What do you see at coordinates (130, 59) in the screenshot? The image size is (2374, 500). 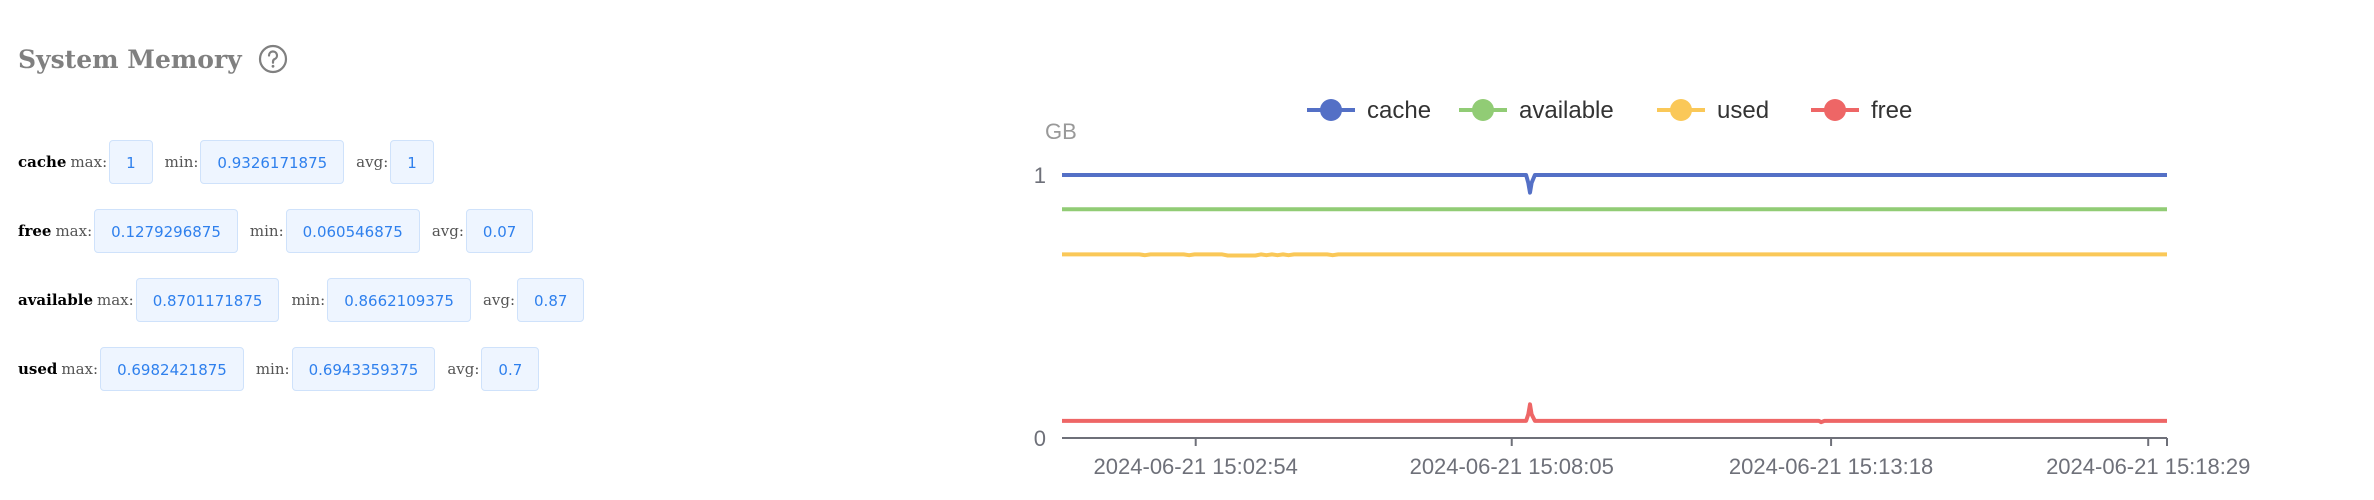 I see `panel-title: System Memory` at bounding box center [130, 59].